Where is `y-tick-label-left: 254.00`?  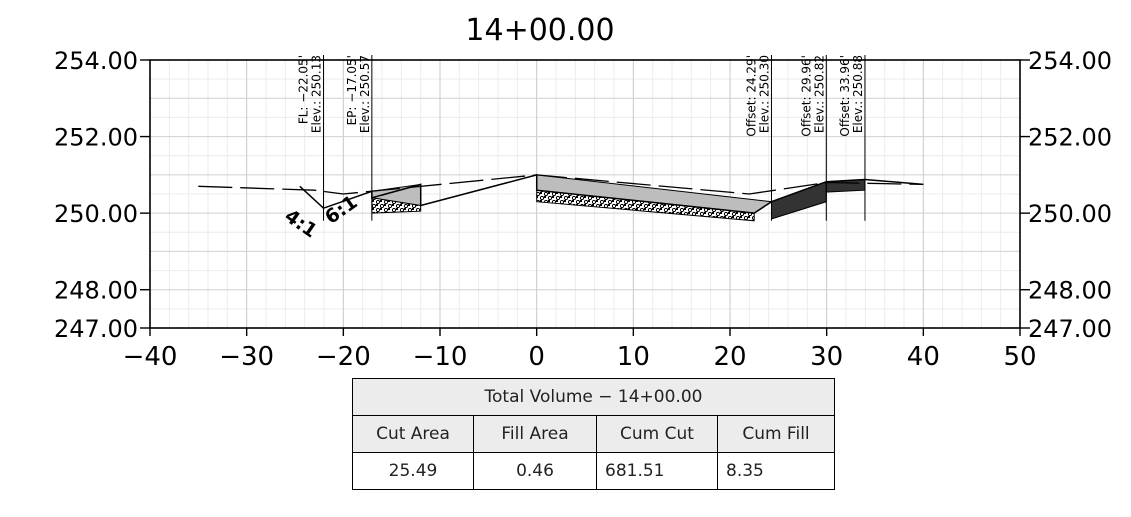 y-tick-label-left: 254.00 is located at coordinates (96, 61).